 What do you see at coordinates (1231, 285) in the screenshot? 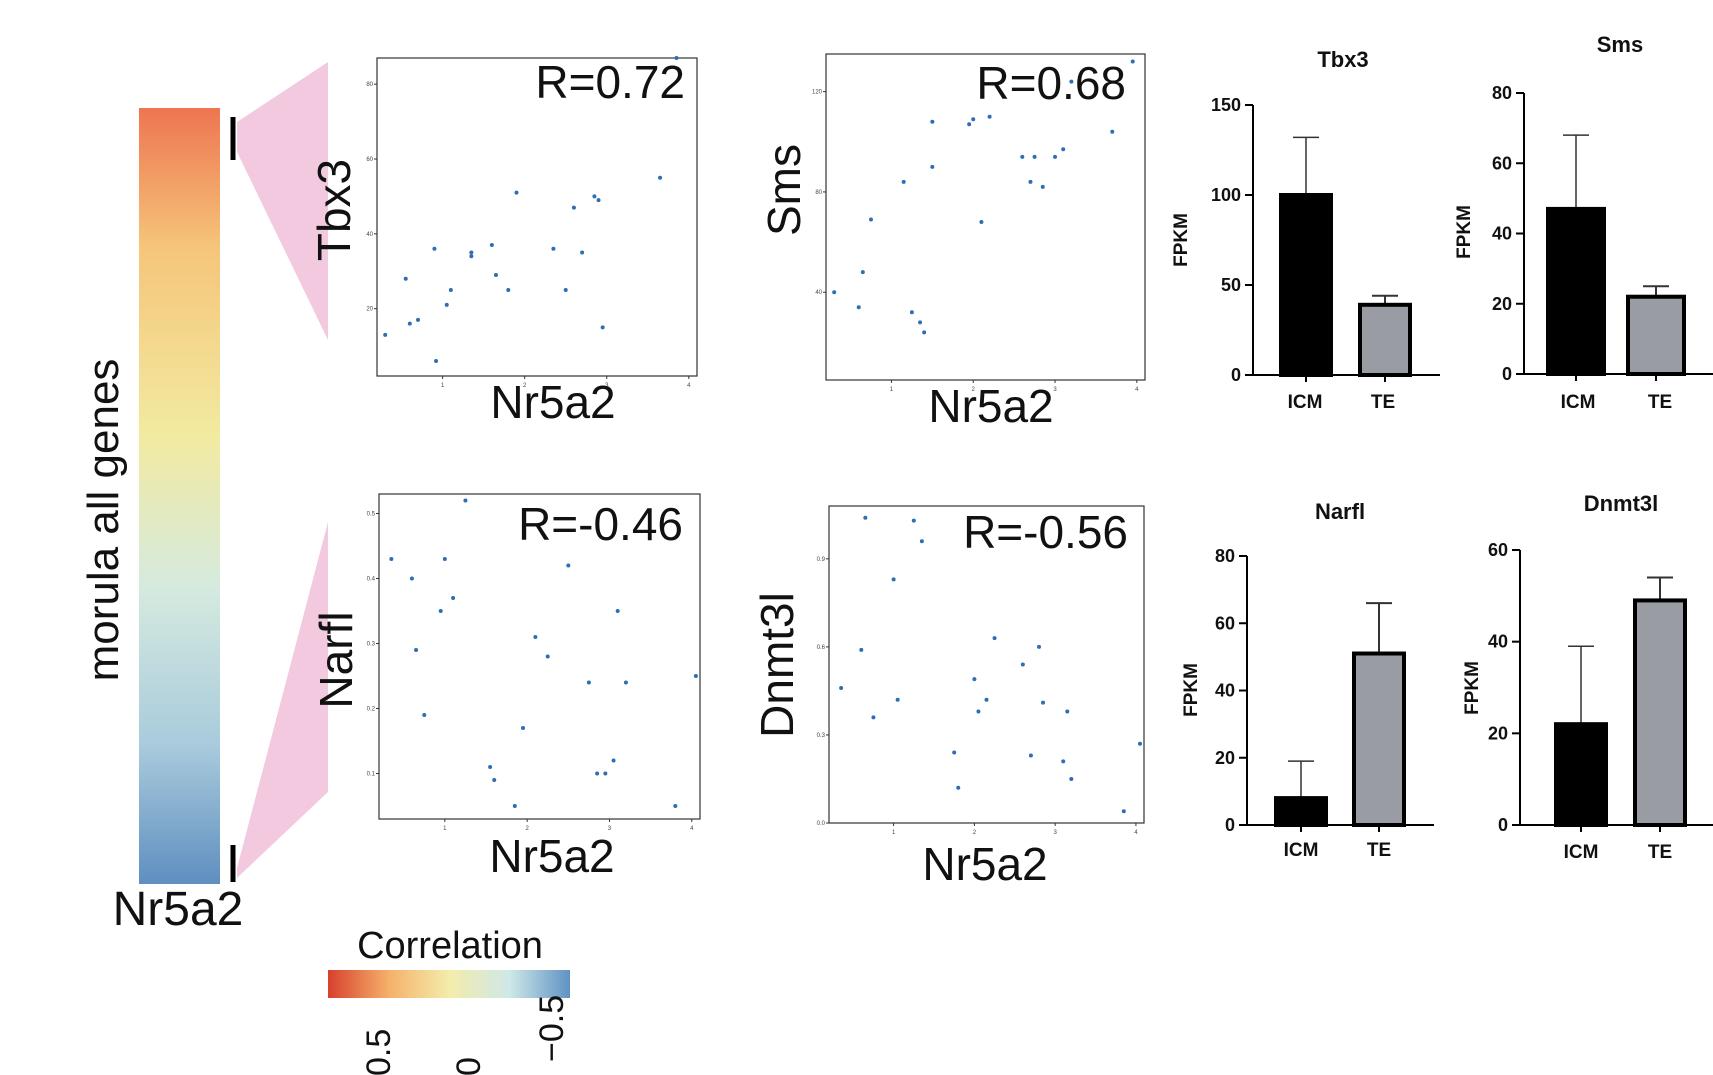
I see `y-tick-label: 50` at bounding box center [1231, 285].